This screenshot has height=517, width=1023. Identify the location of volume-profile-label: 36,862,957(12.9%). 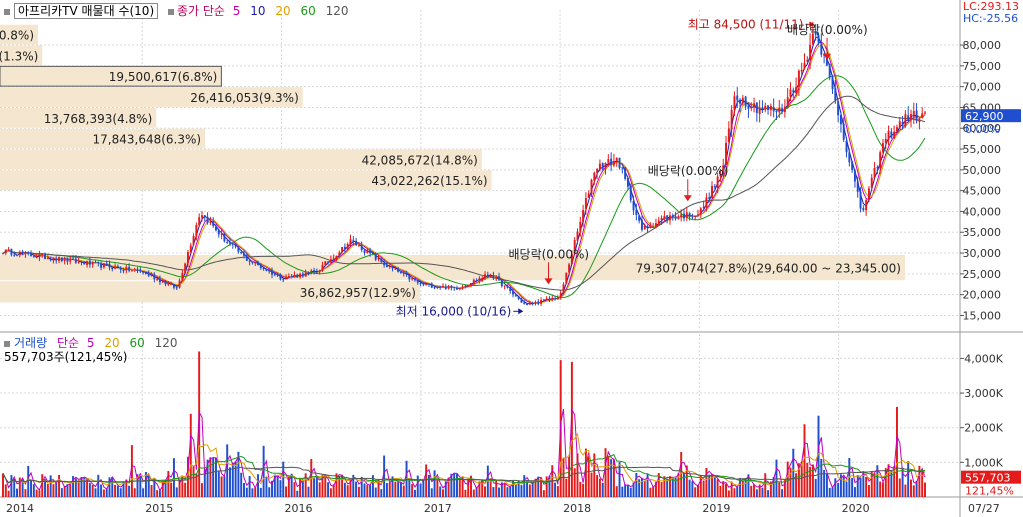
(358, 293).